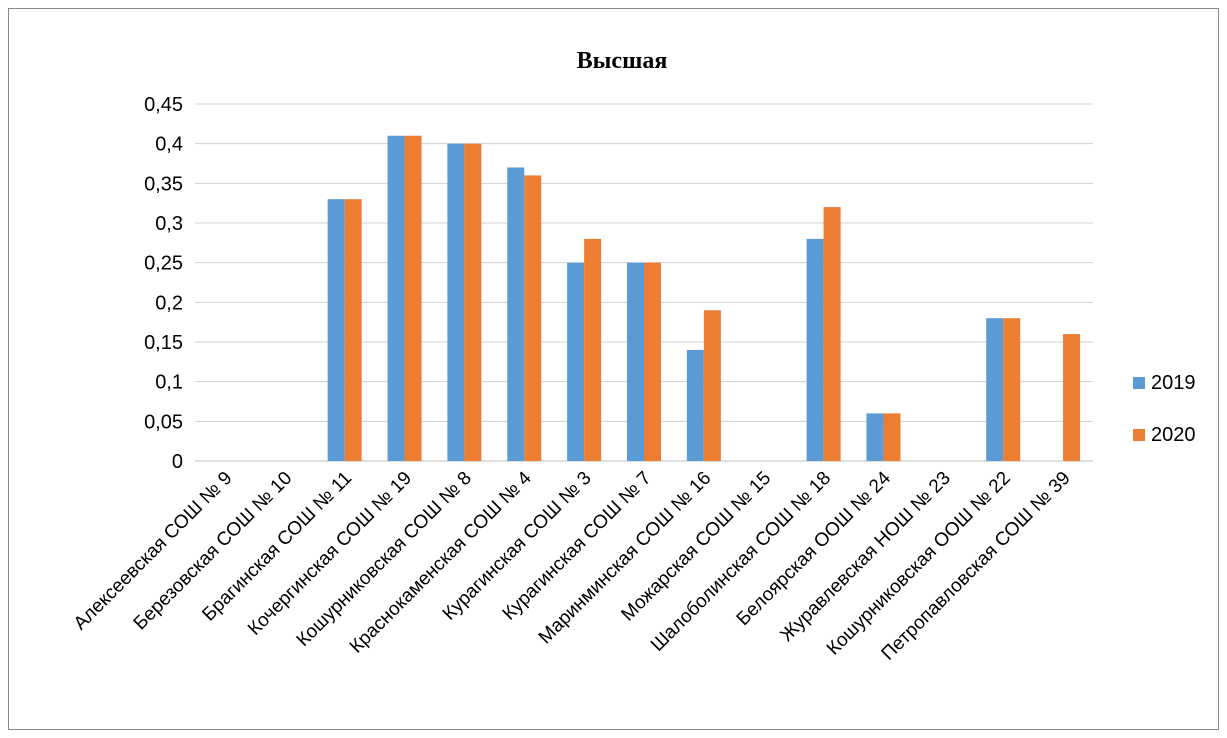  I want to click on legend-swatch-2019, so click(1139, 383).